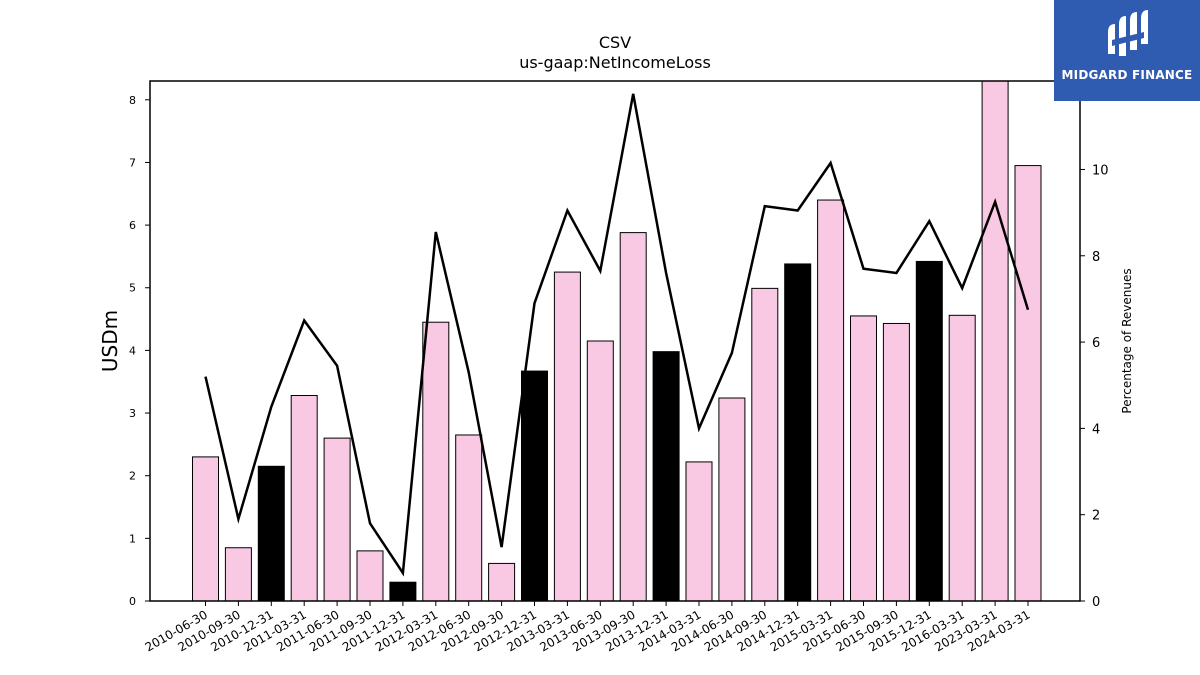 This screenshot has width=1200, height=675. I want to click on y-tick-label: 5, so click(132, 288).